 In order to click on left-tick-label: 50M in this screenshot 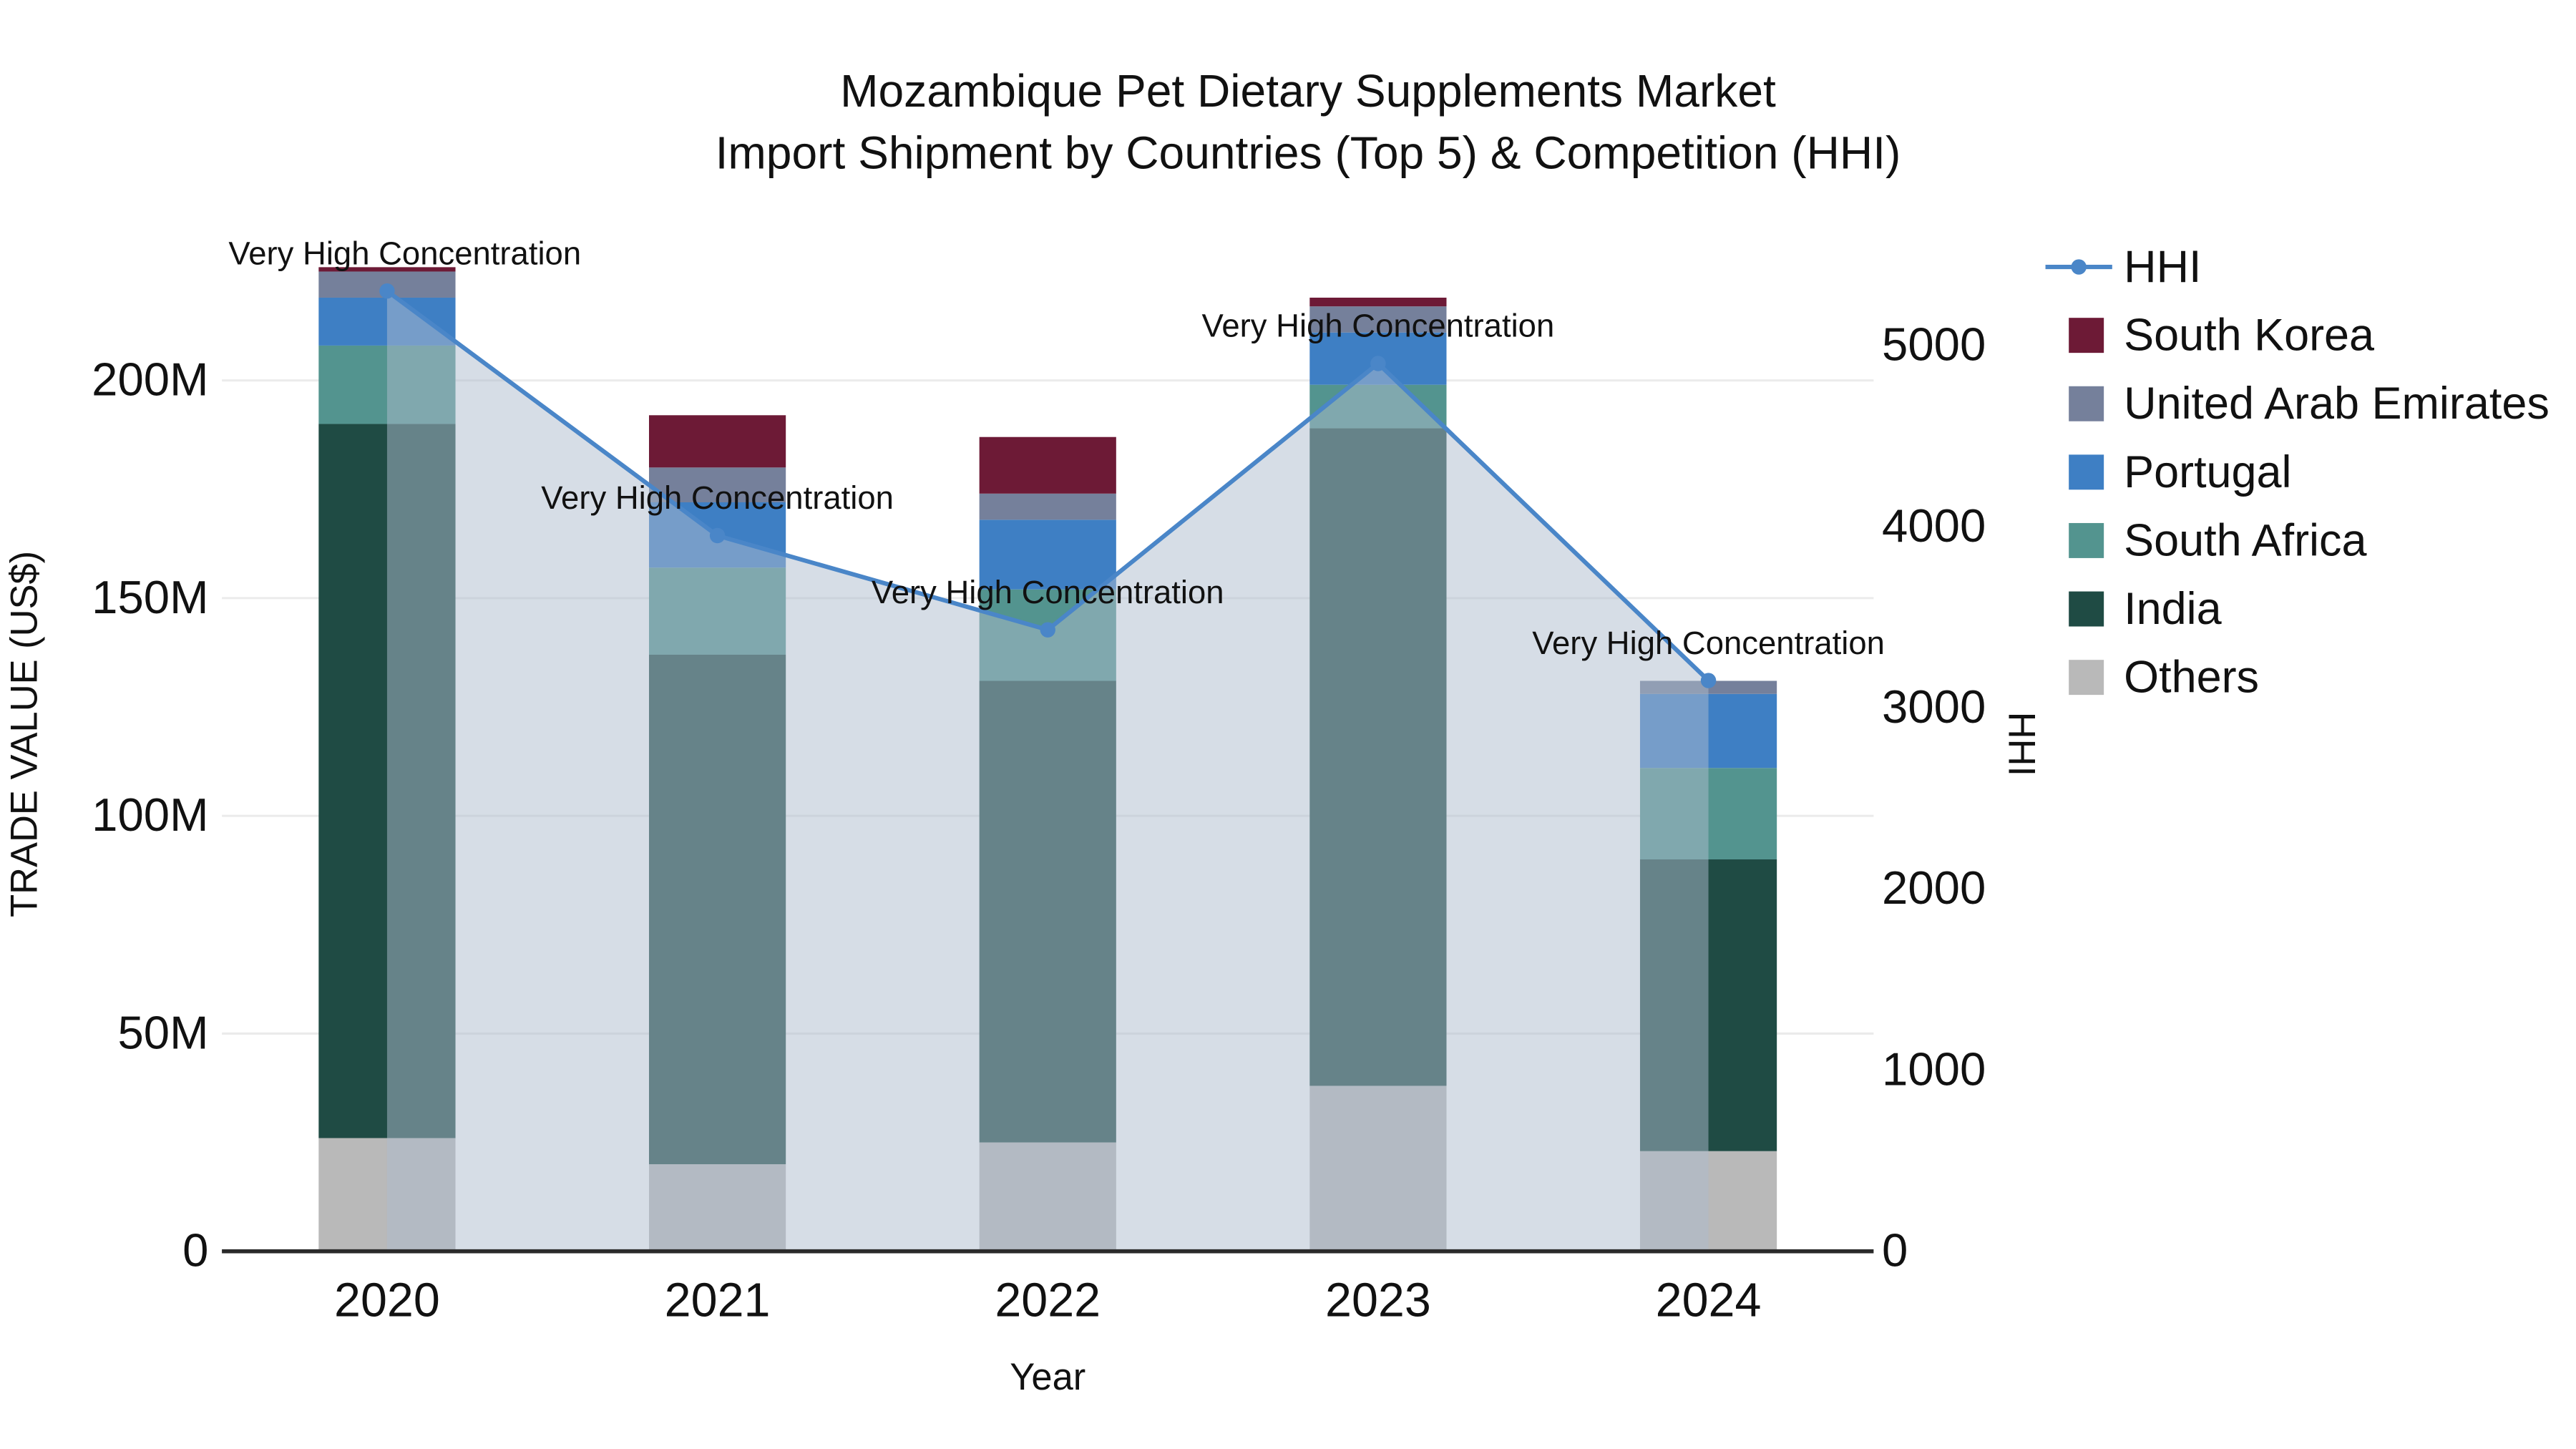, I will do `click(162, 1032)`.